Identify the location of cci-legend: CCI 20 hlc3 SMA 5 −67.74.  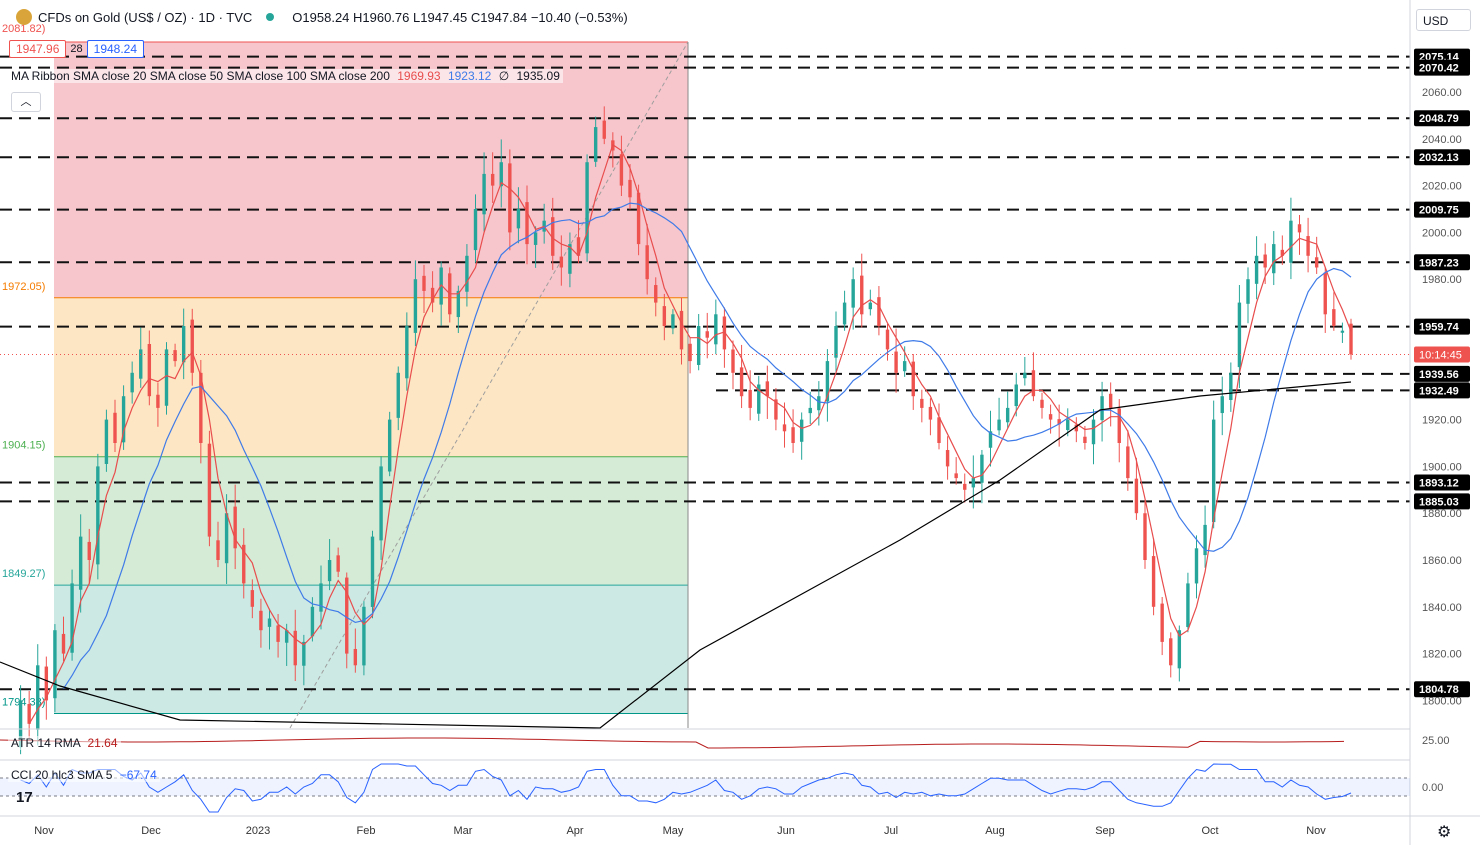
(84, 775).